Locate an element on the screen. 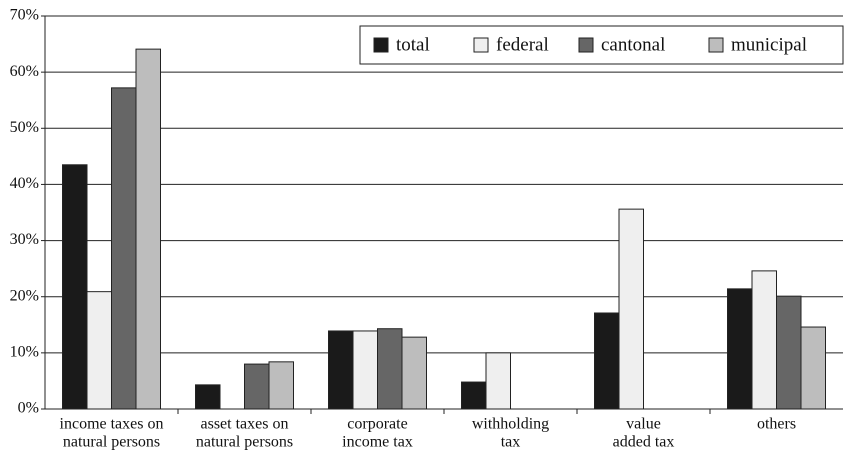  y-tick-label: 40% is located at coordinates (24, 183).